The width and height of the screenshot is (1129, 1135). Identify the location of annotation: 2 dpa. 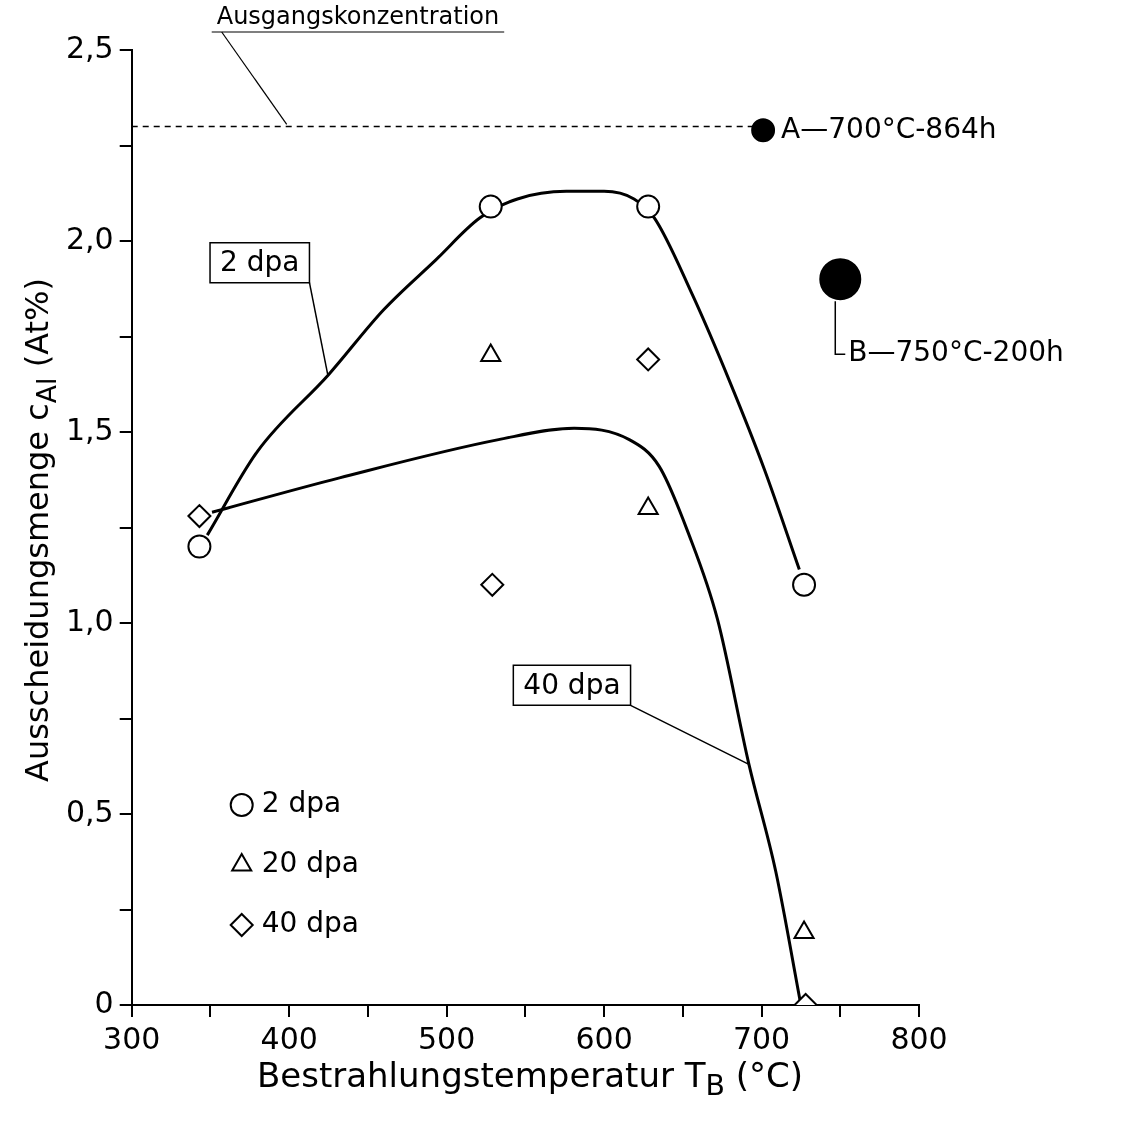
(260, 261).